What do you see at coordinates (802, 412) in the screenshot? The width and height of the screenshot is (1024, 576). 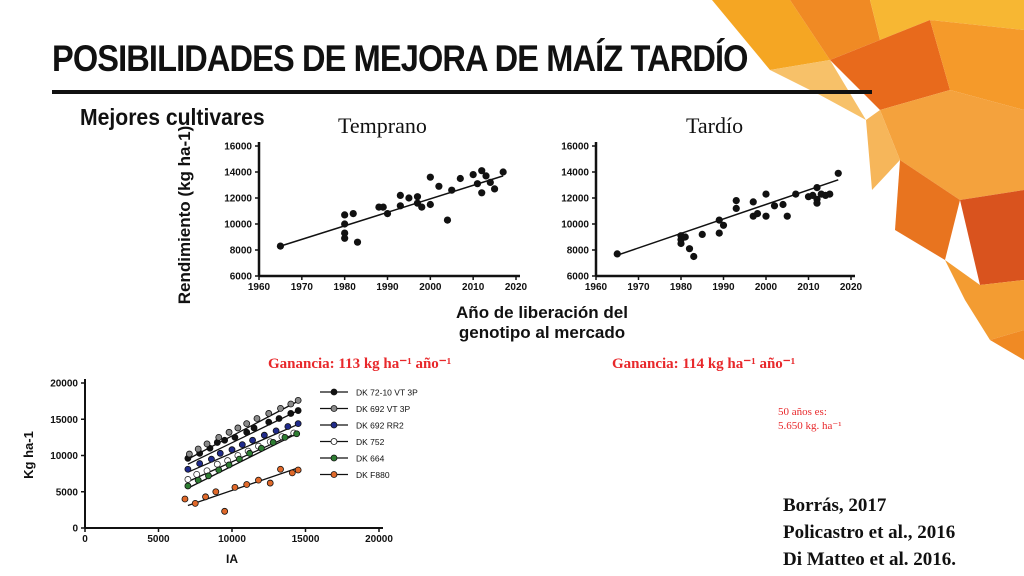 I see `note-line-1: 50 años es:` at bounding box center [802, 412].